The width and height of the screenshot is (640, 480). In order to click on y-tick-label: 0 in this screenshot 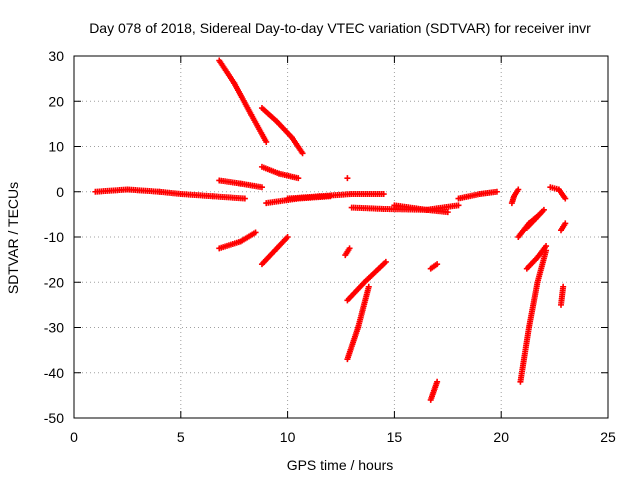, I will do `click(60, 192)`.